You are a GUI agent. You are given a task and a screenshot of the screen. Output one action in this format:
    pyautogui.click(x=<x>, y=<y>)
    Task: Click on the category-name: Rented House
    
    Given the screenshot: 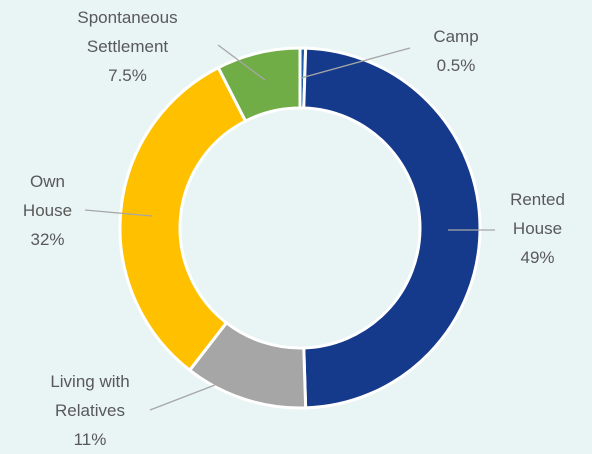 What is the action you would take?
    pyautogui.click(x=537, y=214)
    